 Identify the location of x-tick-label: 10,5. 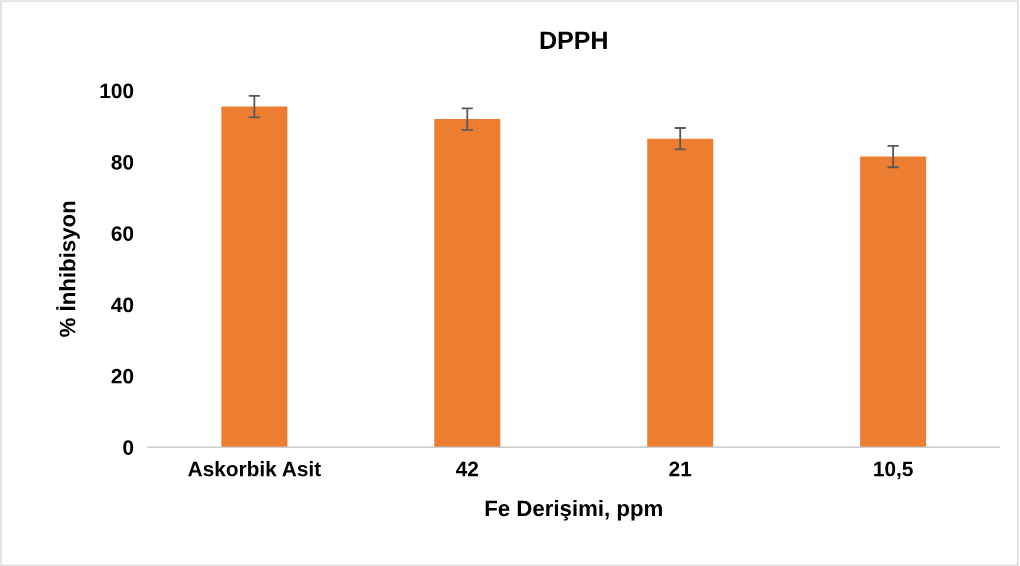
(893, 470).